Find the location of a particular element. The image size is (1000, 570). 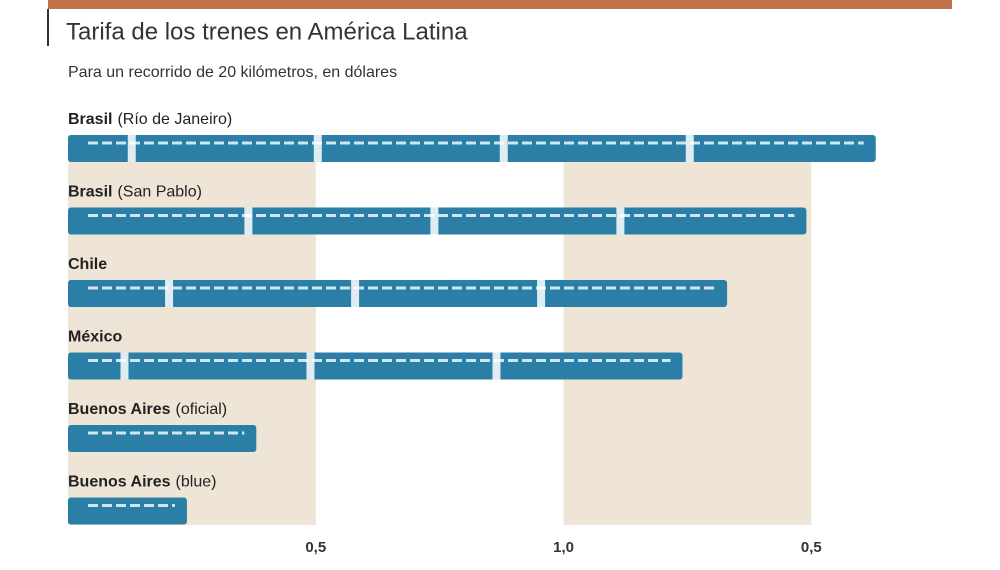

category-label: México is located at coordinates (95, 337).